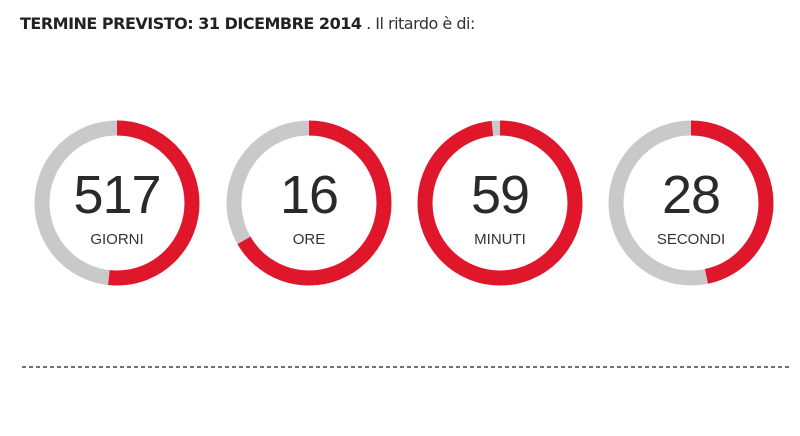  What do you see at coordinates (191, 23) in the screenshot?
I see `header-label: TERMINE PREVISTO: 31 DICEMBRE 2014` at bounding box center [191, 23].